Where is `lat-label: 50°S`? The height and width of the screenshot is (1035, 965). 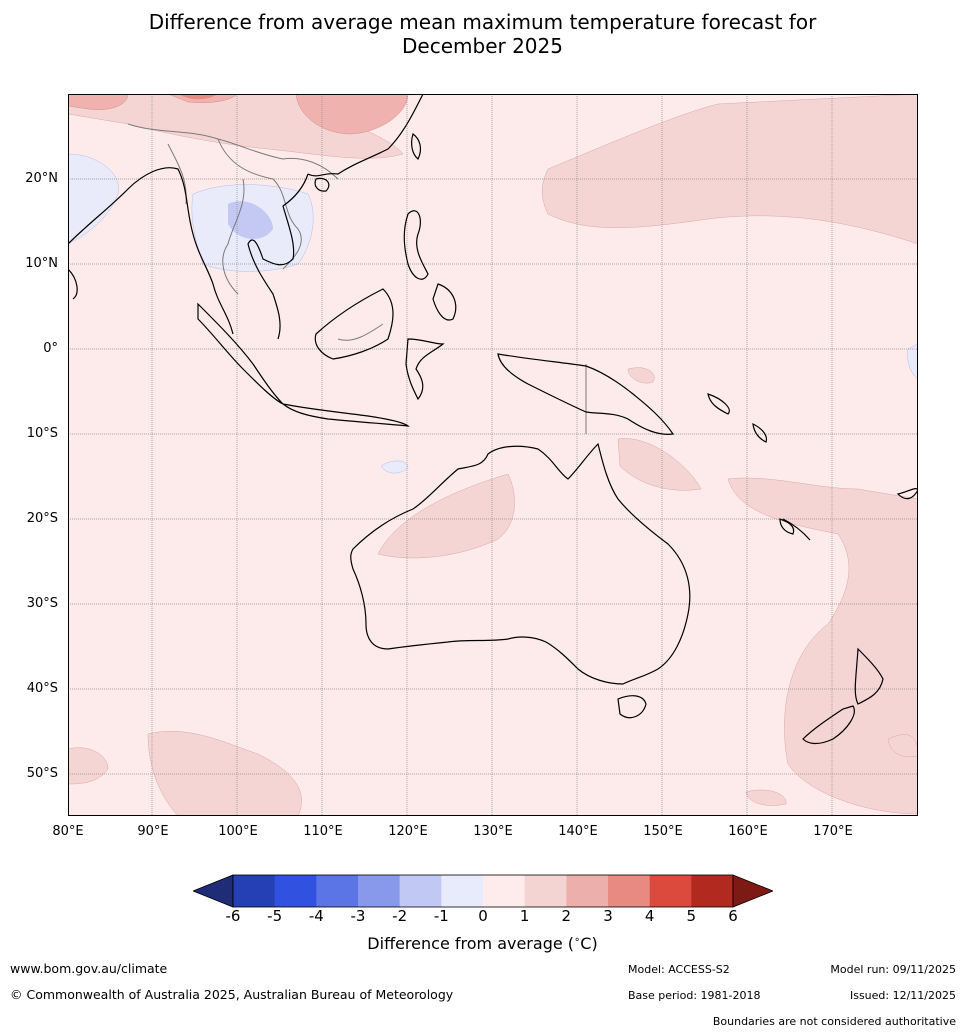 lat-label: 50°S is located at coordinates (42, 773).